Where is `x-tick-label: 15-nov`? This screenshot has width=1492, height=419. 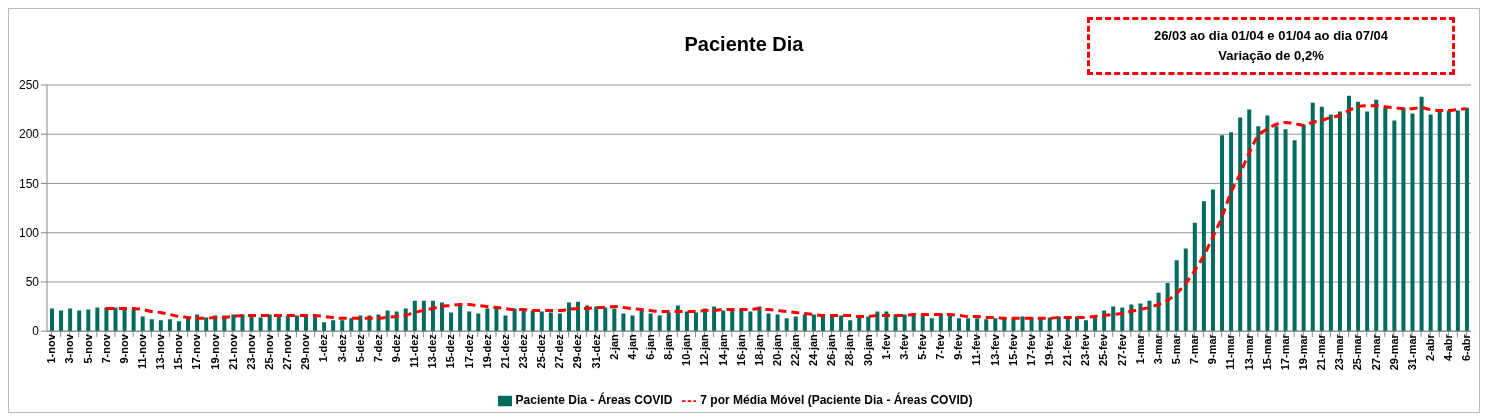
x-tick-label: 15-nov is located at coordinates (178, 351).